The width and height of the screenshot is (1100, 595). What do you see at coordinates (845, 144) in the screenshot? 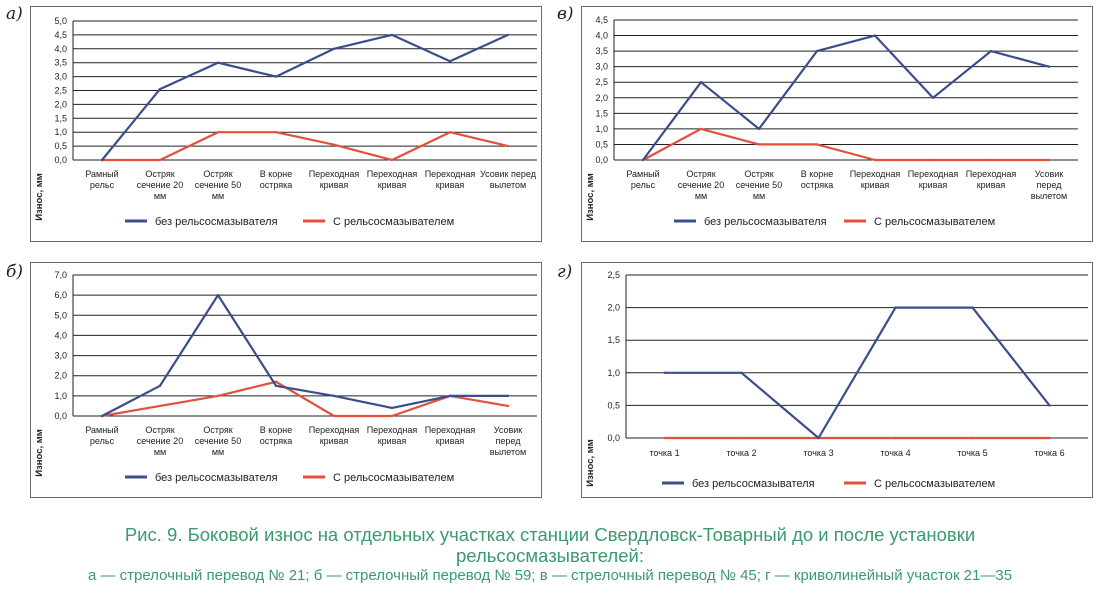
I see `series-line-with-lubricator` at bounding box center [845, 144].